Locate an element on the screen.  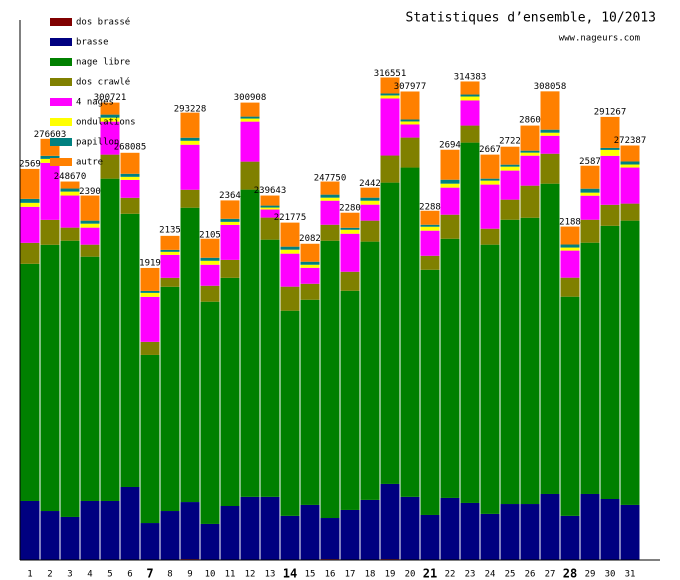
total-label: 2587 is located at coordinates (590, 162).